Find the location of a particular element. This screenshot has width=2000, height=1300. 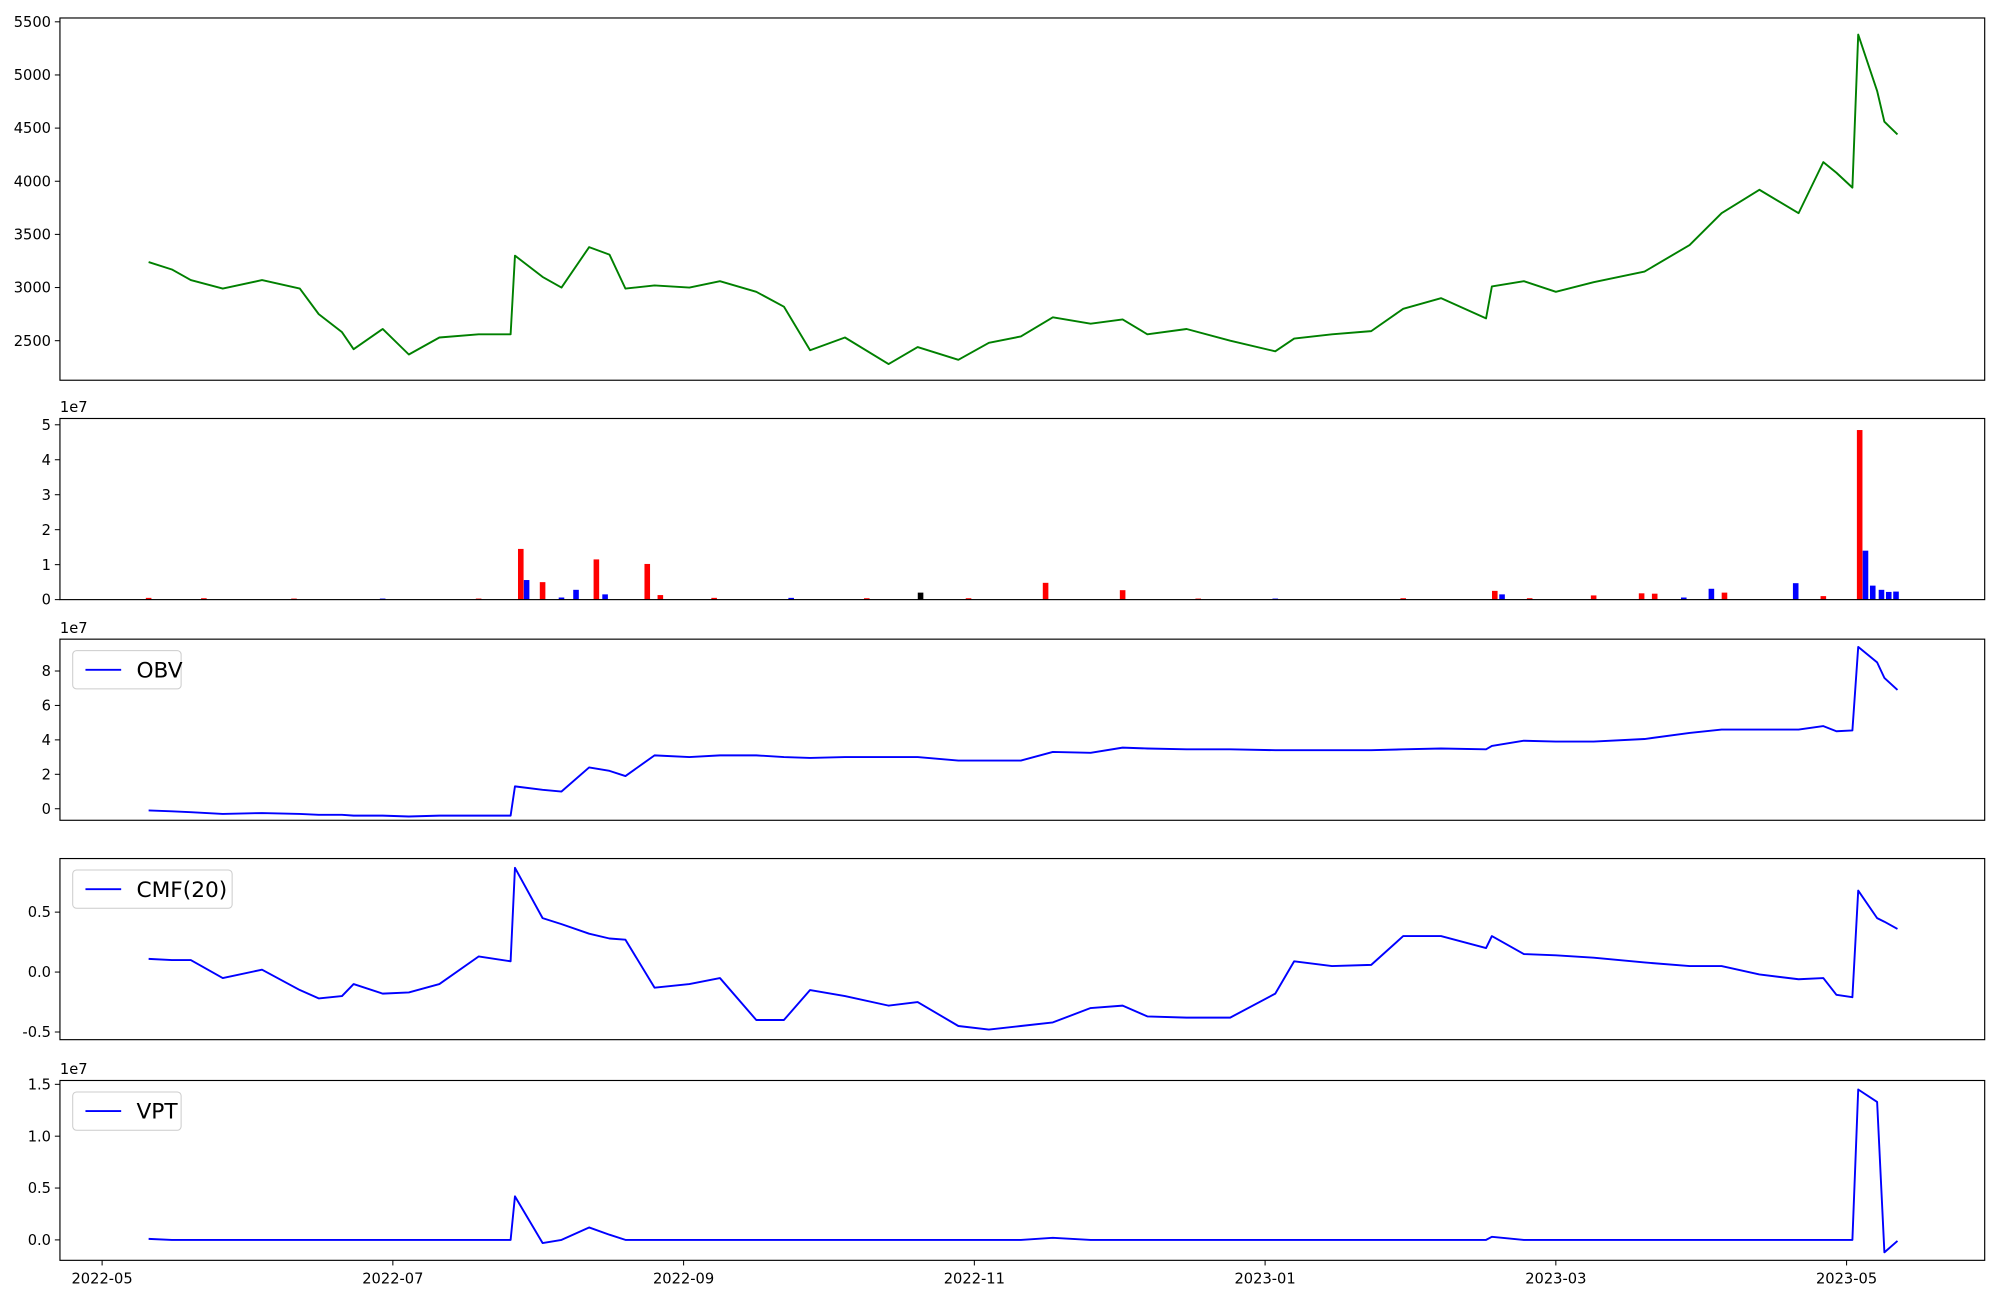

x-tick-label: 2023-03 is located at coordinates (1555, 1278).